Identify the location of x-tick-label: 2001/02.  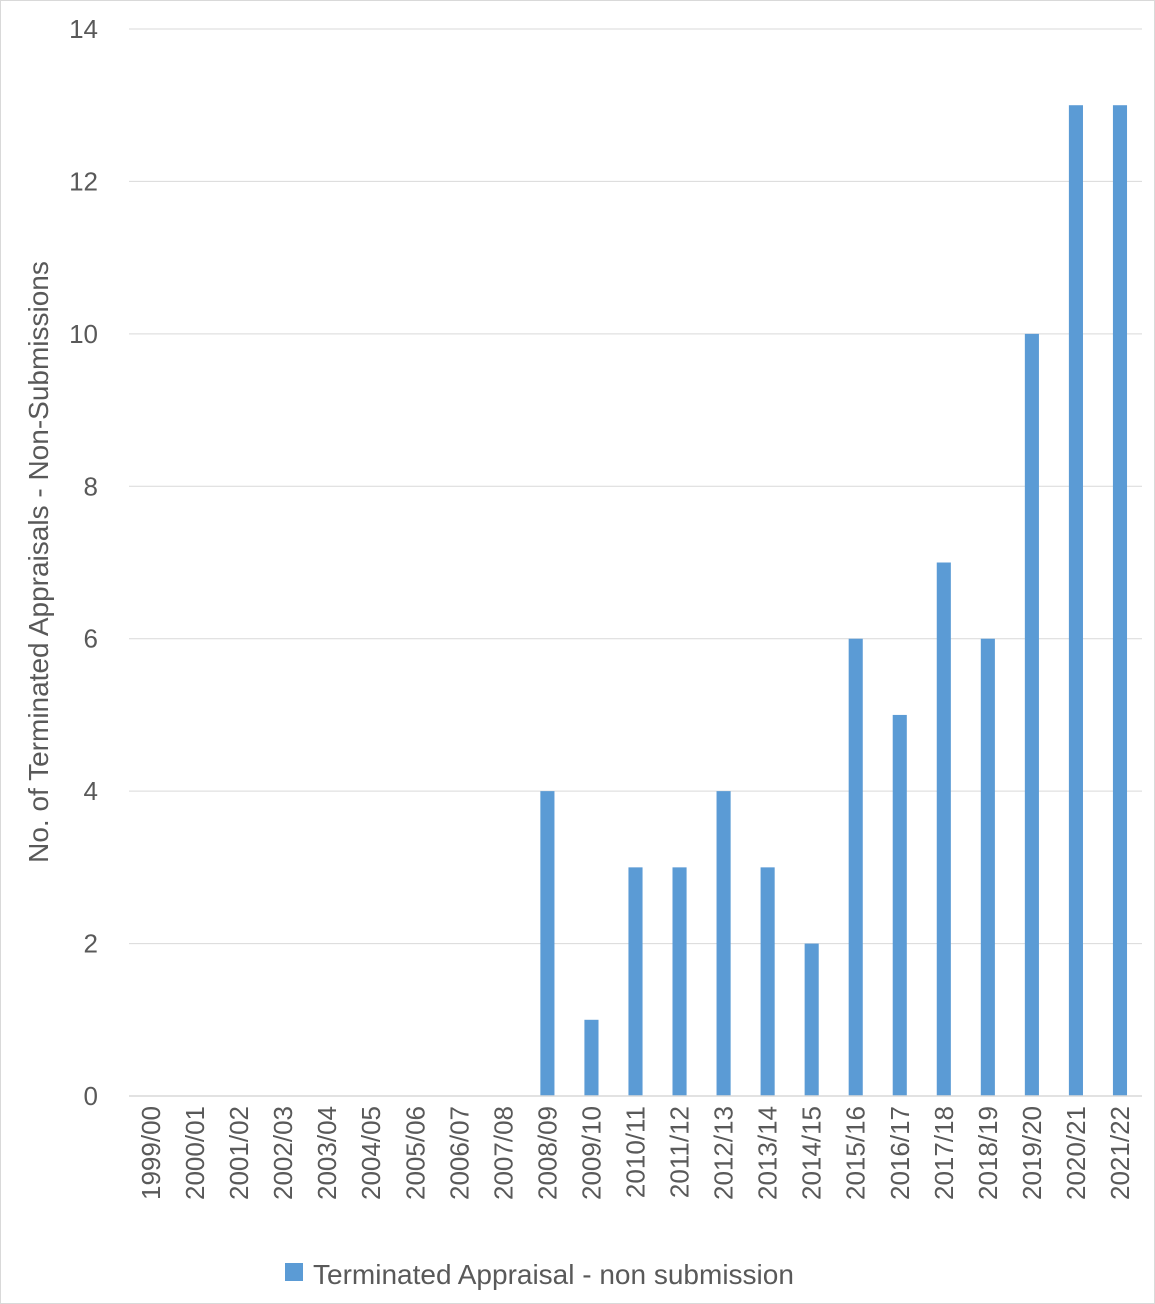
(239, 1153).